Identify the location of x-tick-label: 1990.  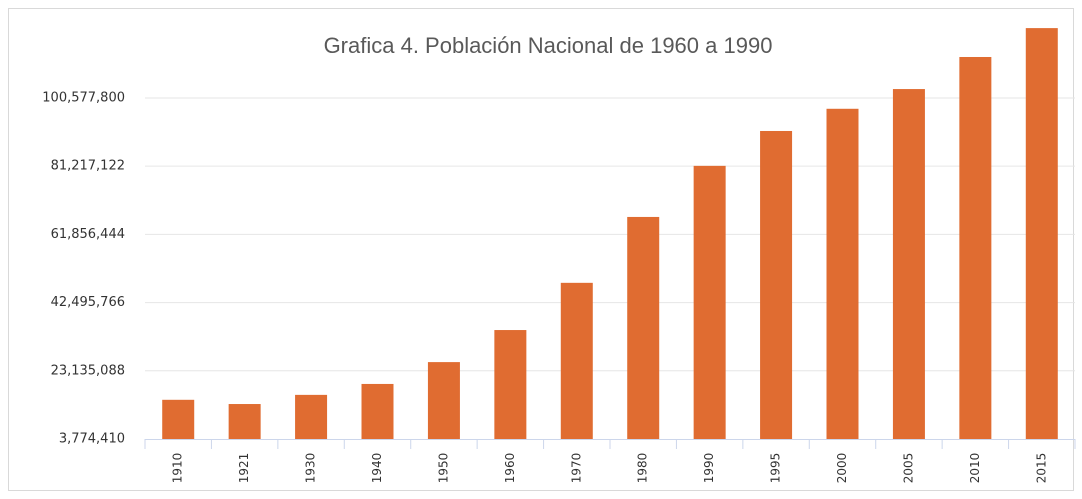
(709, 468).